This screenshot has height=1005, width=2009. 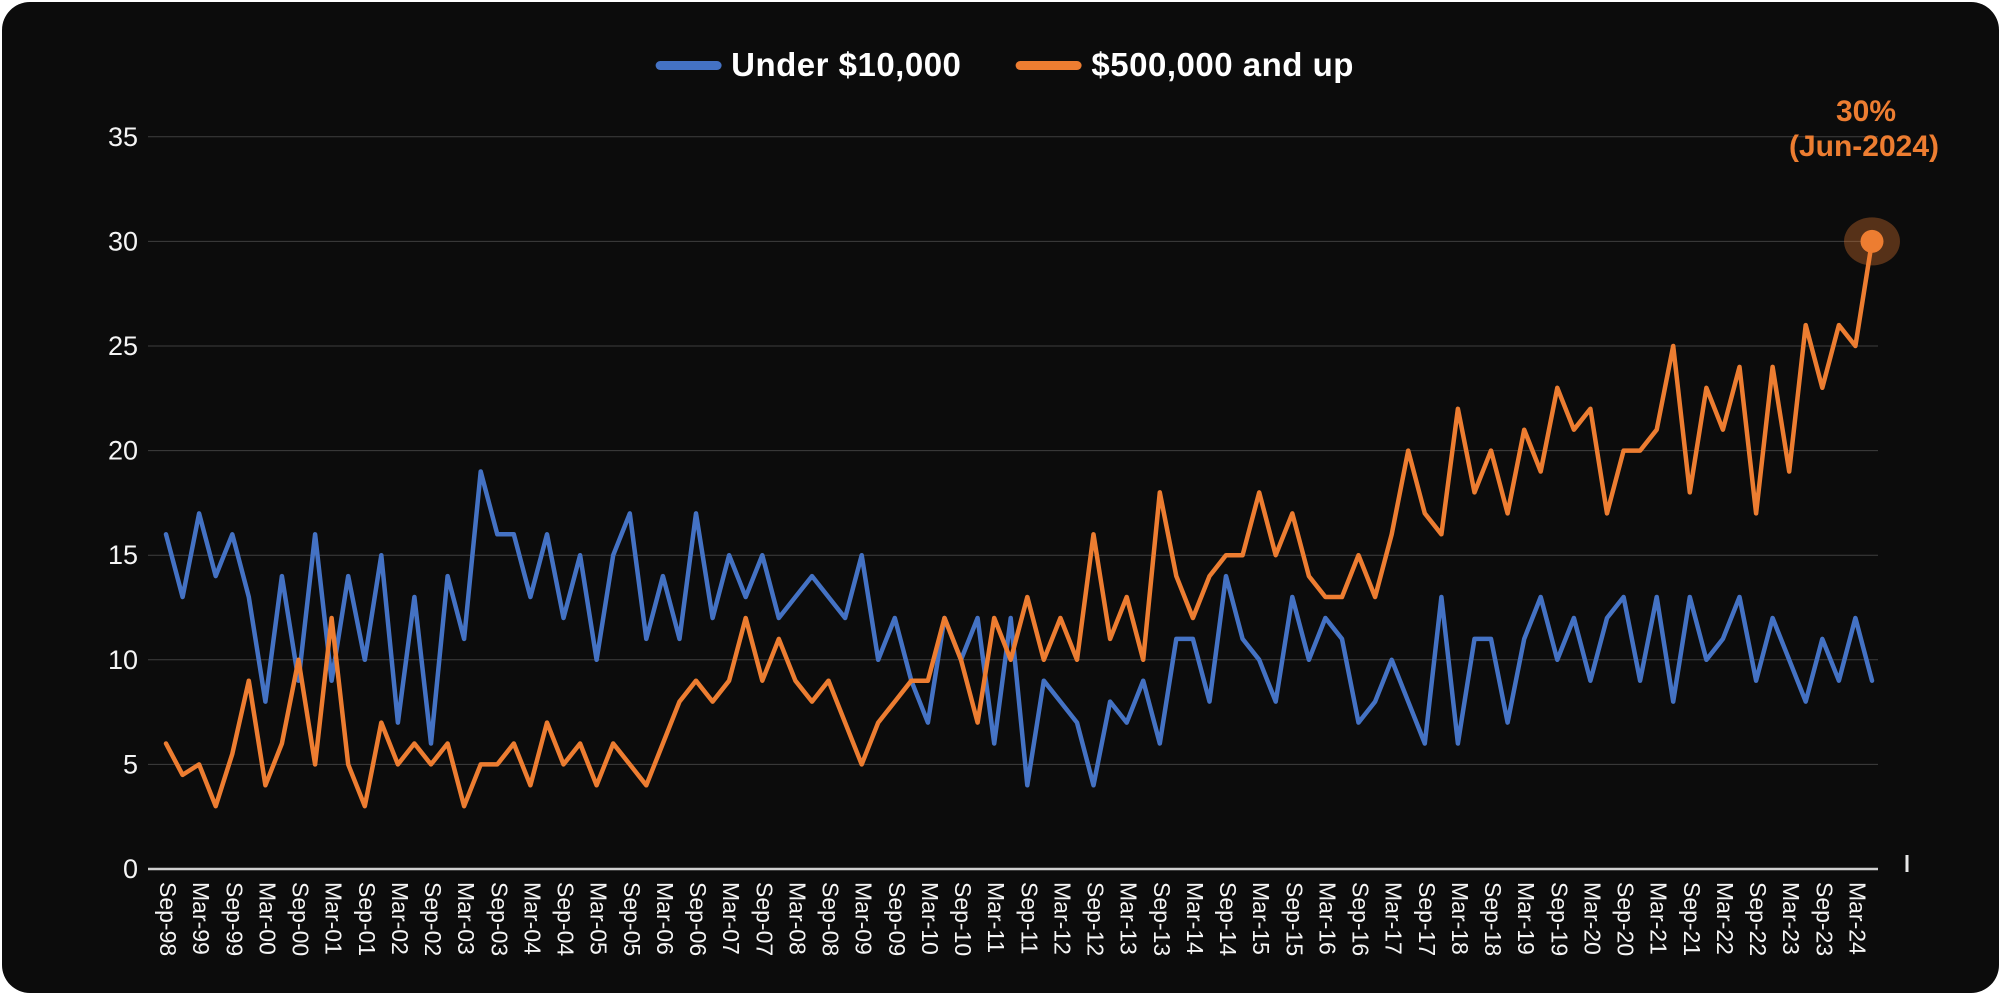 I want to click on svg-text: Sep-18, so click(x=1493, y=919).